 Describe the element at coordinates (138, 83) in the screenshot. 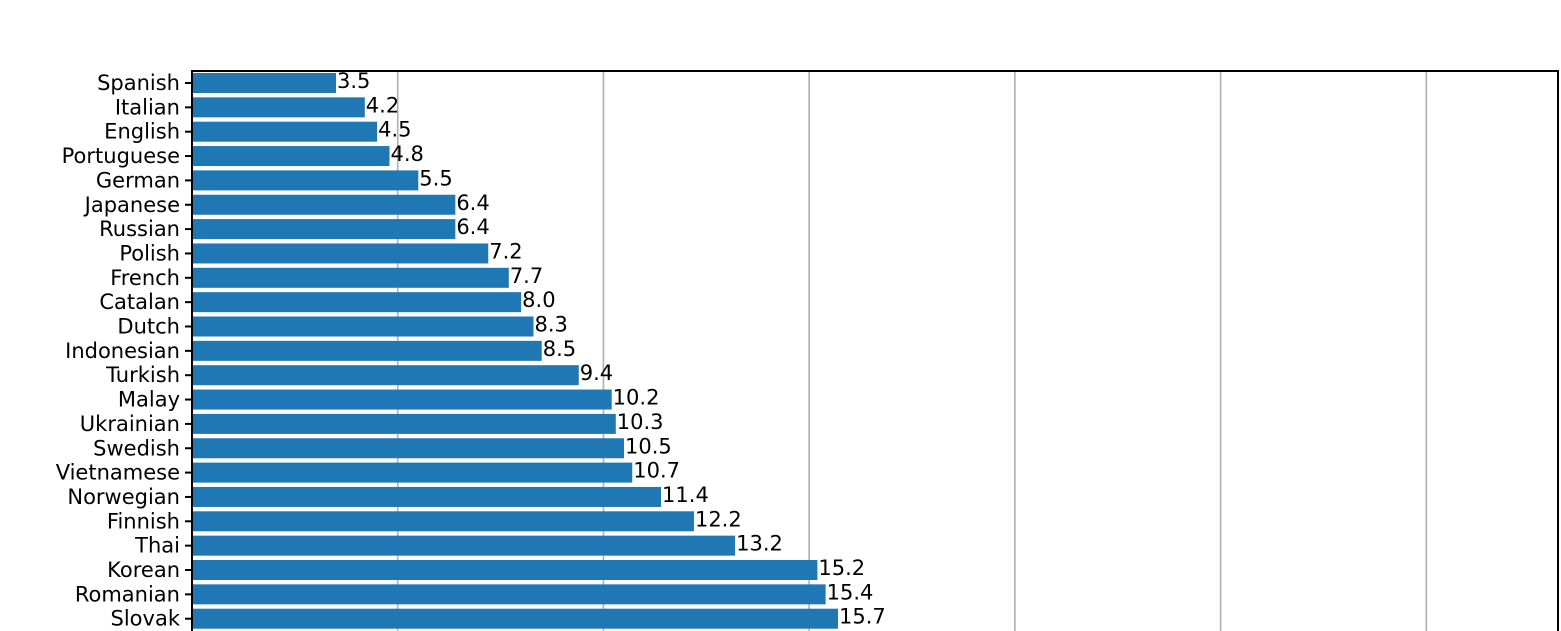

I see `y-tick-label: Spanish` at that location.